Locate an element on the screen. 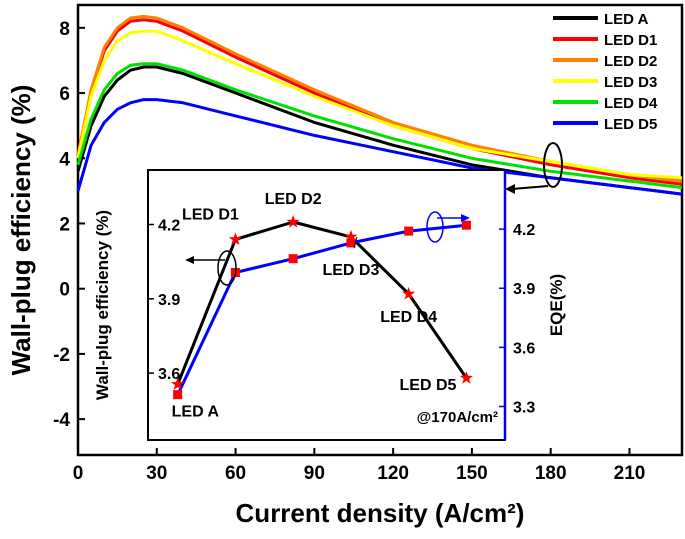 The image size is (685, 539). inset-y-label: Wall-plug efficiency (%) is located at coordinates (102, 305).